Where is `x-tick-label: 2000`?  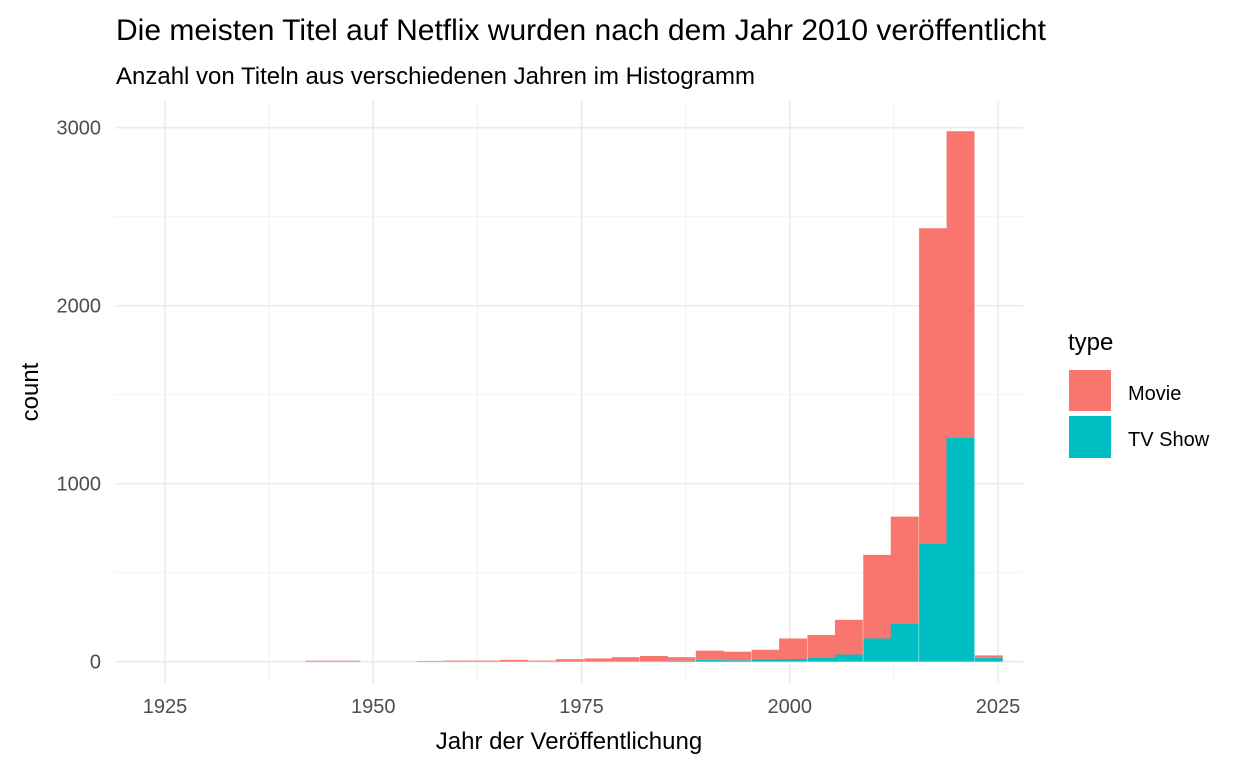
x-tick-label: 2000 is located at coordinates (790, 707).